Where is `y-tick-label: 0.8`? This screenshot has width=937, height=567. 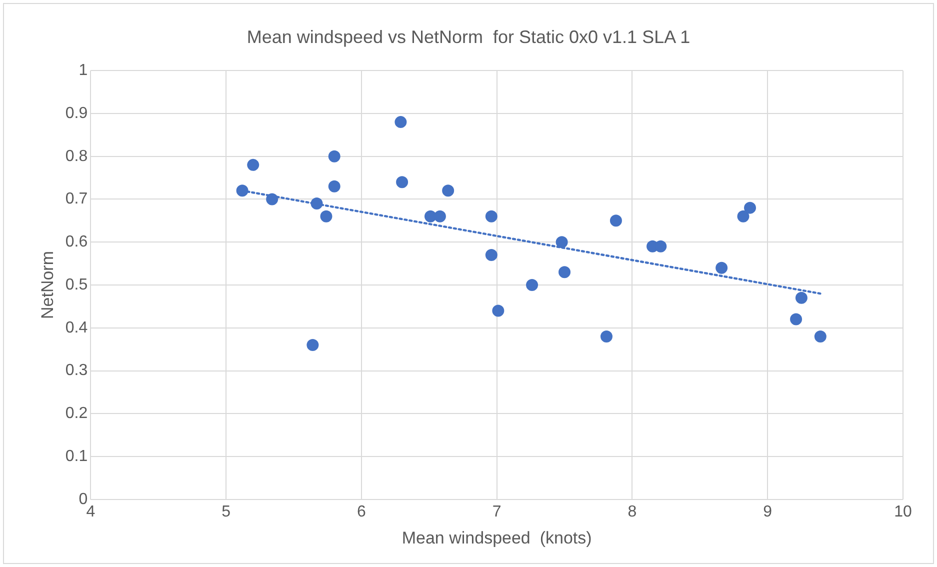 y-tick-label: 0.8 is located at coordinates (76, 156).